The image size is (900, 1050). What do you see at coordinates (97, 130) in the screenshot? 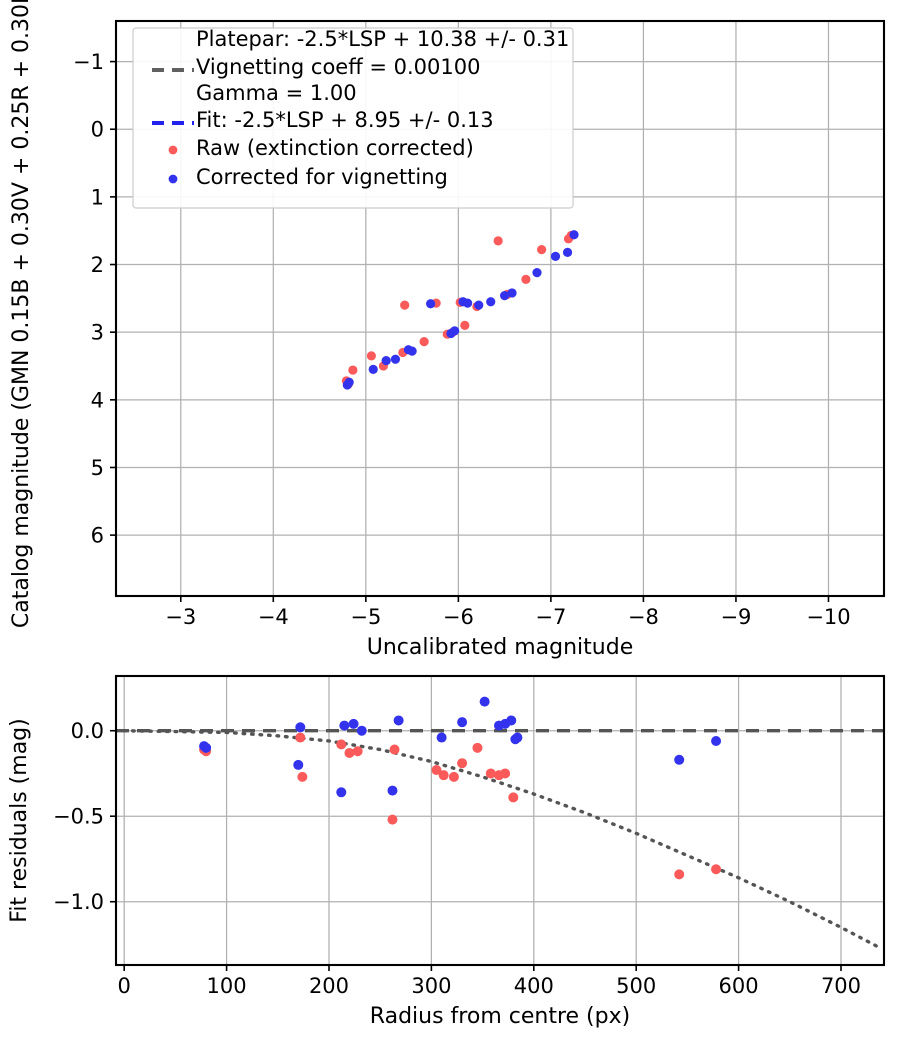
I see `y-tick-label: 0` at bounding box center [97, 130].